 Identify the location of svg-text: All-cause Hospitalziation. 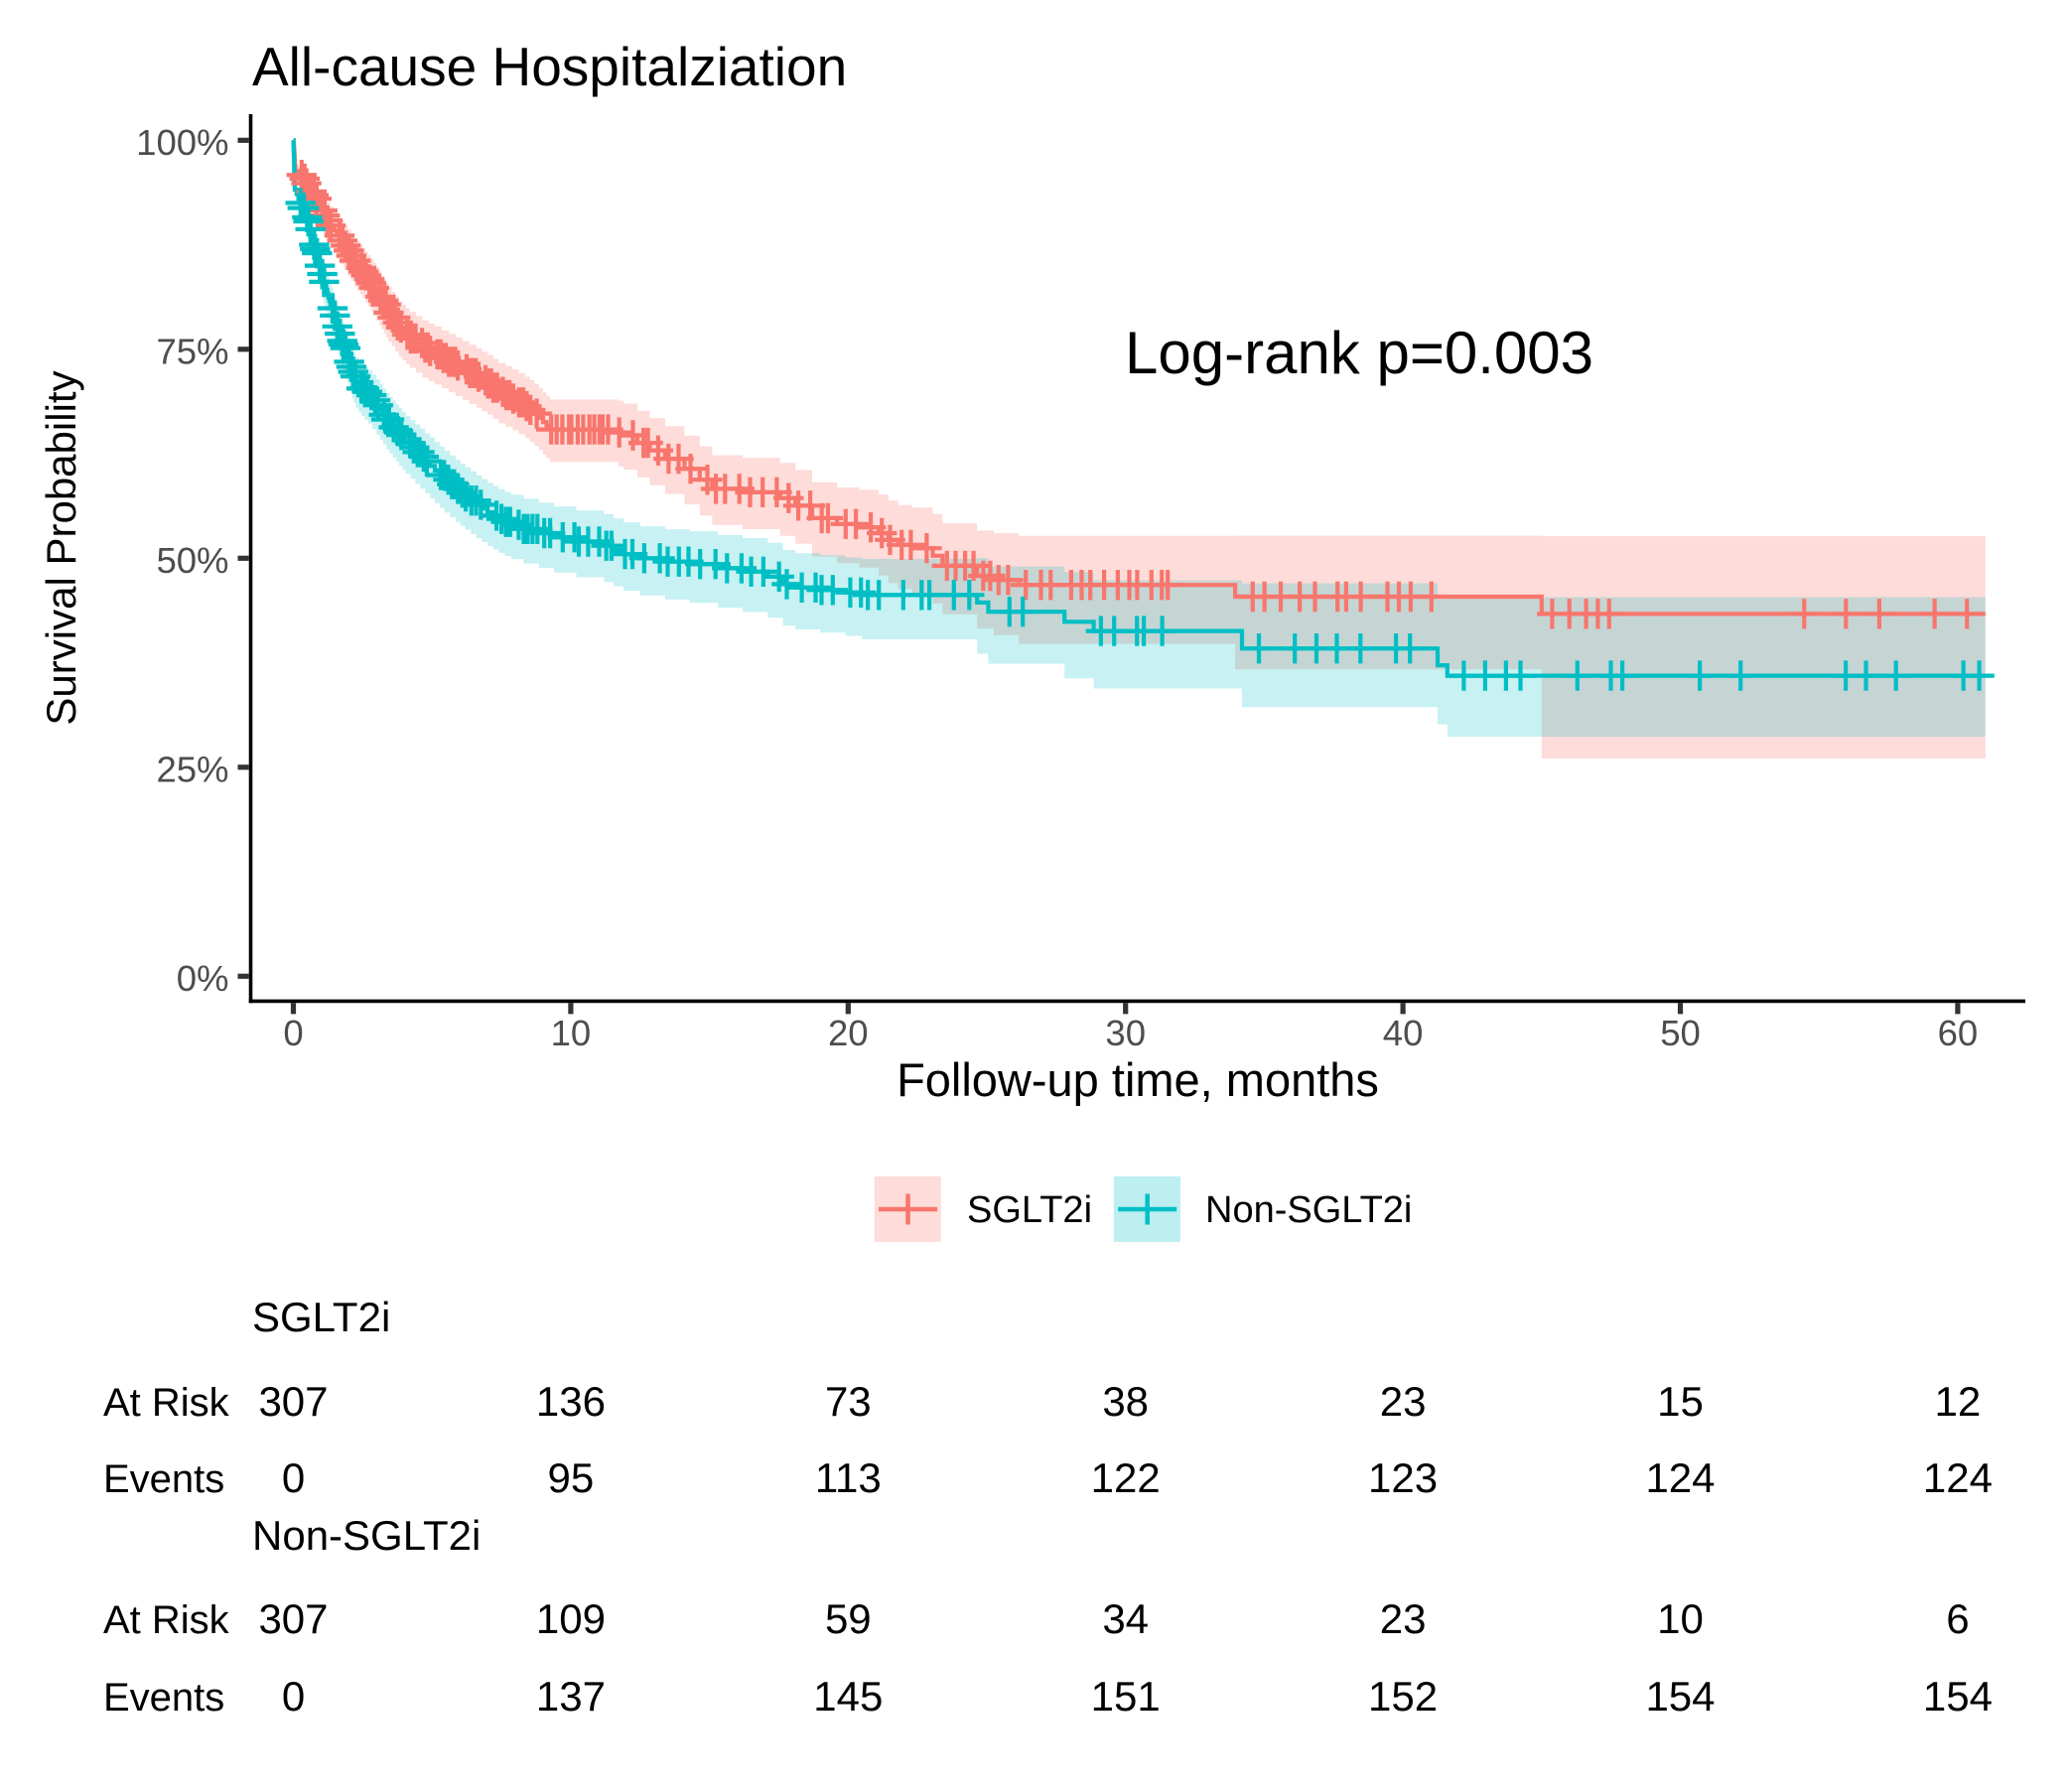
(549, 66).